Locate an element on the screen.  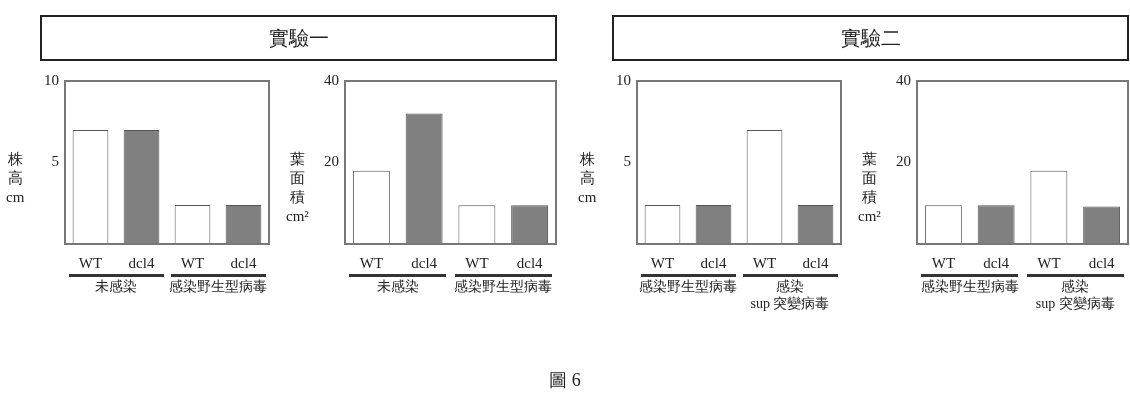
caption: 圖 6 is located at coordinates (565, 380).